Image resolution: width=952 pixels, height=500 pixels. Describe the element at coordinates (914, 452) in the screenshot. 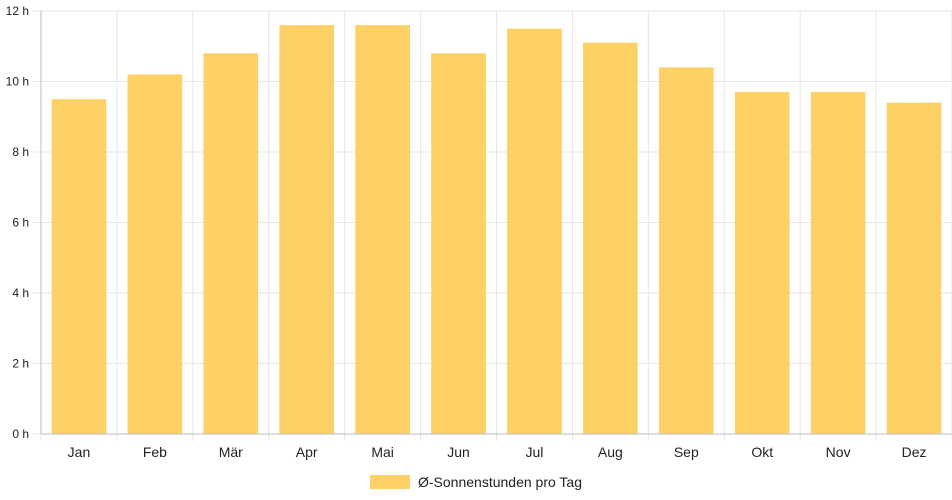

I see `x-tick-label: Dez` at that location.